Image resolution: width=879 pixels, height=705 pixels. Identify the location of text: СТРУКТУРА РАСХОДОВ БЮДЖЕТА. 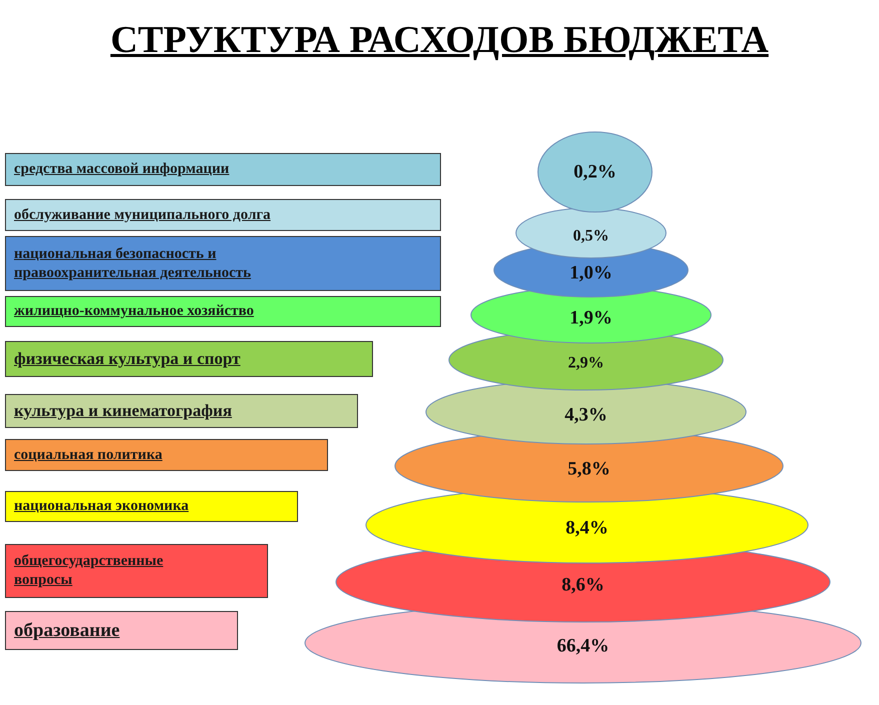
(439, 40).